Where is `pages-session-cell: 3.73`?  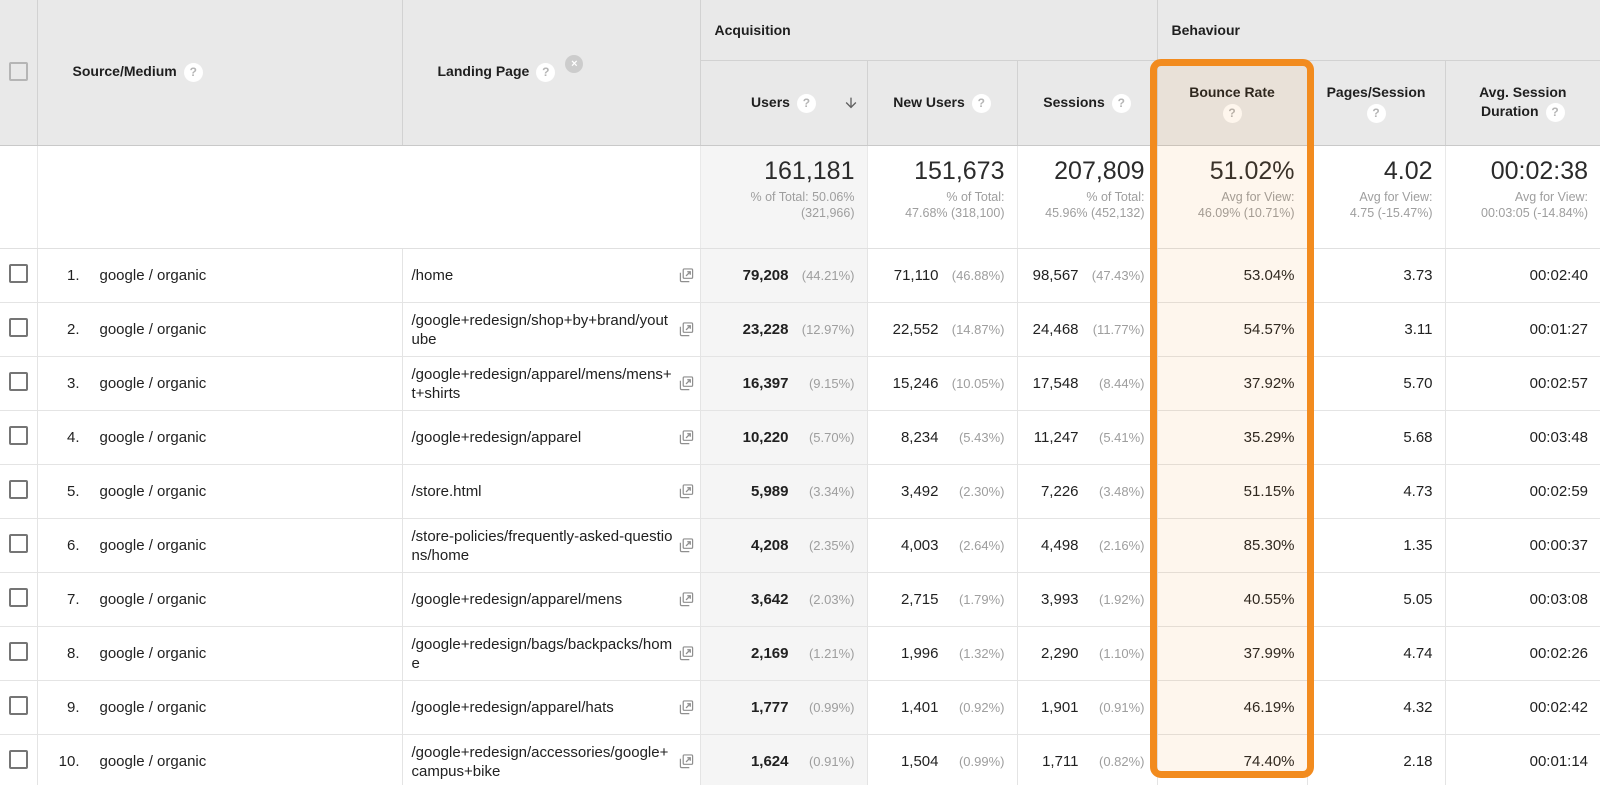
pages-session-cell: 3.73 is located at coordinates (1376, 275).